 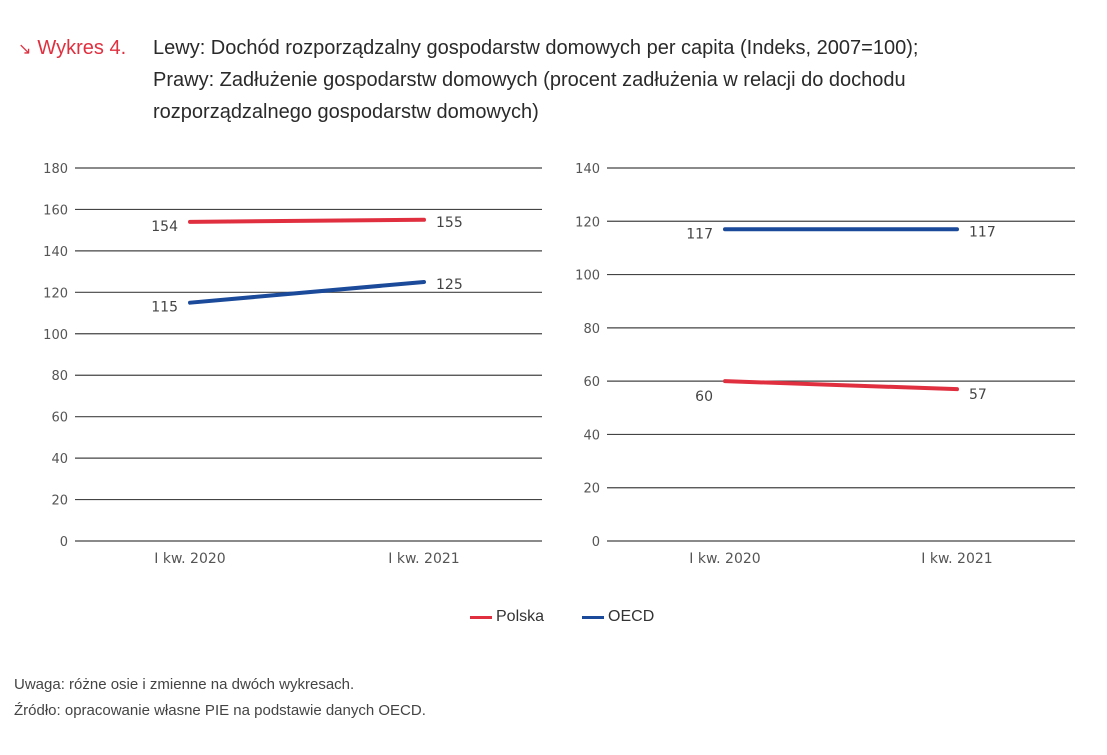 What do you see at coordinates (449, 223) in the screenshot?
I see `data-label: 155` at bounding box center [449, 223].